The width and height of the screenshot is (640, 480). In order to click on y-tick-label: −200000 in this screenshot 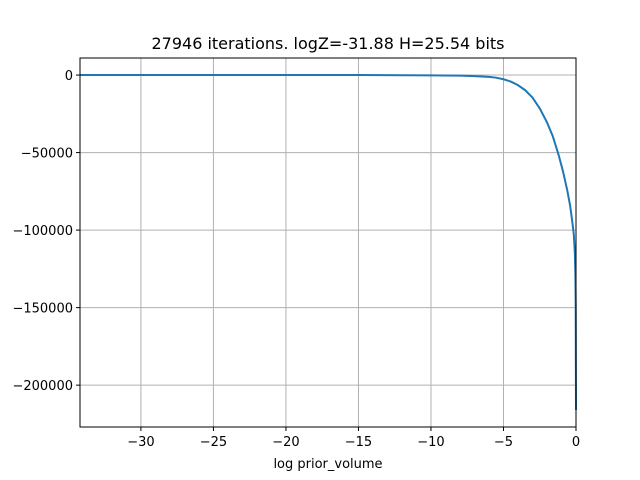, I will do `click(42, 386)`.